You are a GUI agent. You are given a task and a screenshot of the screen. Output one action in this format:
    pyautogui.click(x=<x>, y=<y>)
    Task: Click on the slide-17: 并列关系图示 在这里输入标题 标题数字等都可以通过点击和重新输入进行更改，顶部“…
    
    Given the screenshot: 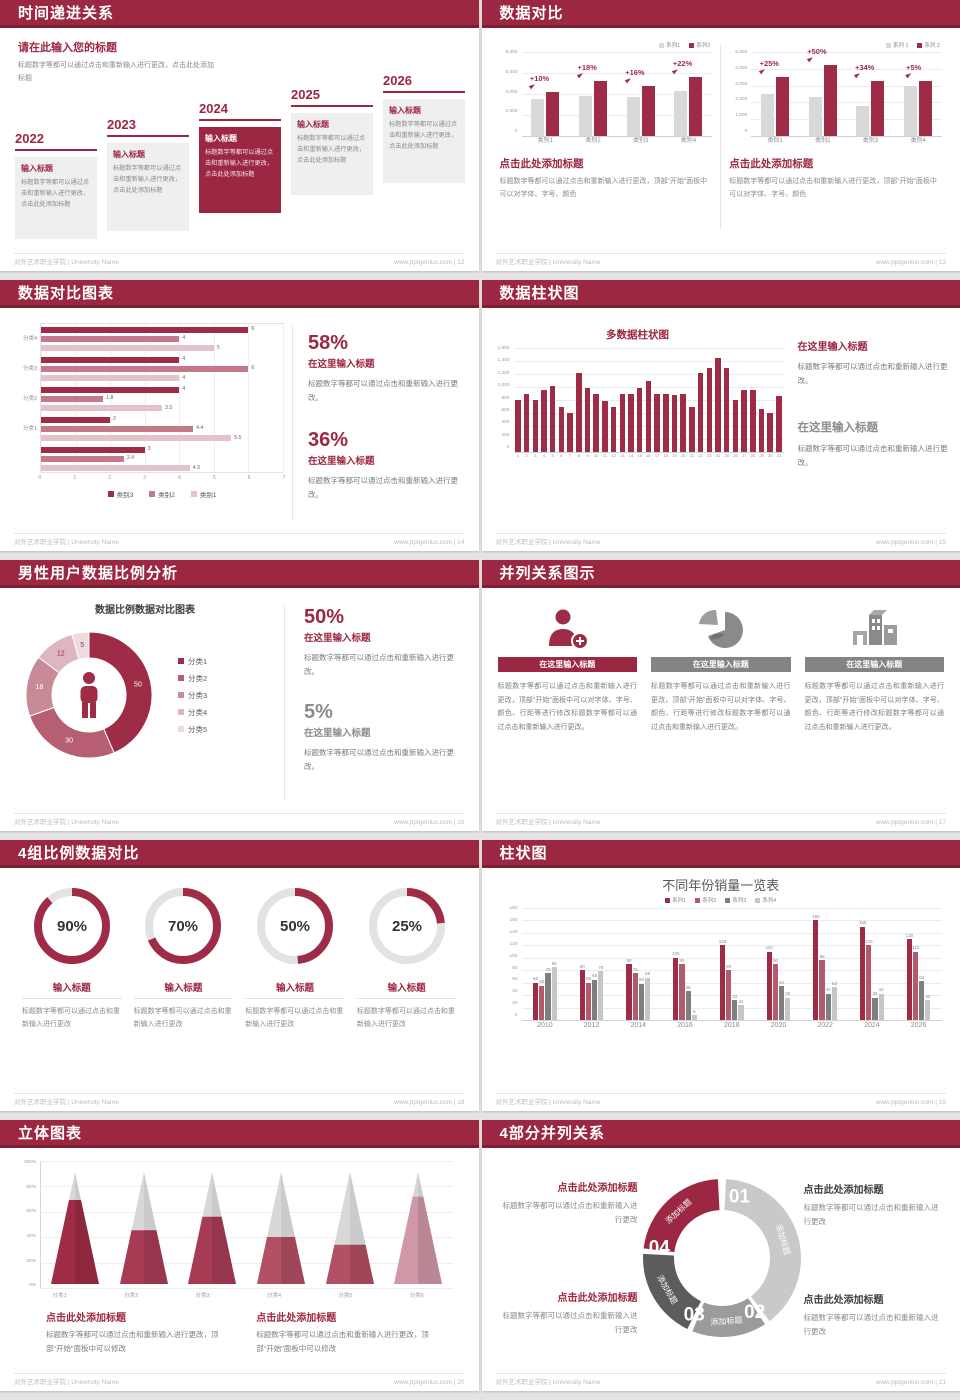 What is the action you would take?
    pyautogui.click(x=720, y=695)
    